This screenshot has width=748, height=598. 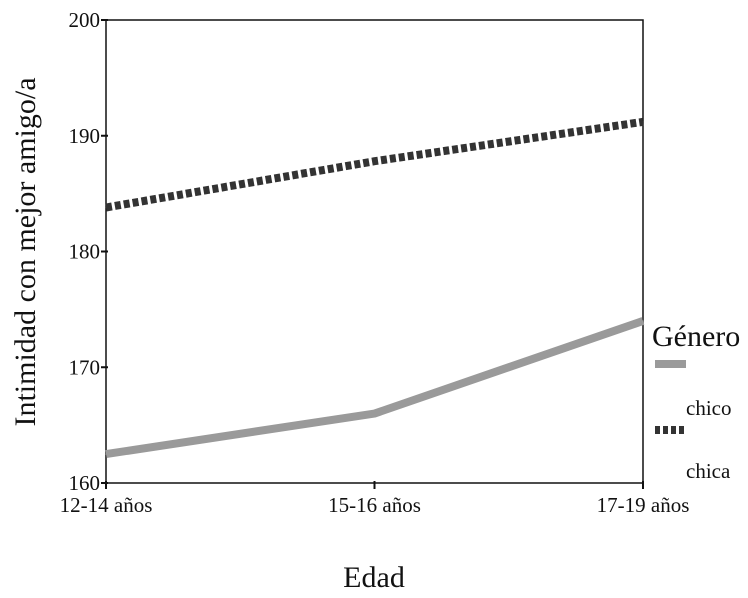 I want to click on legend-label-chica: chica, so click(x=708, y=471).